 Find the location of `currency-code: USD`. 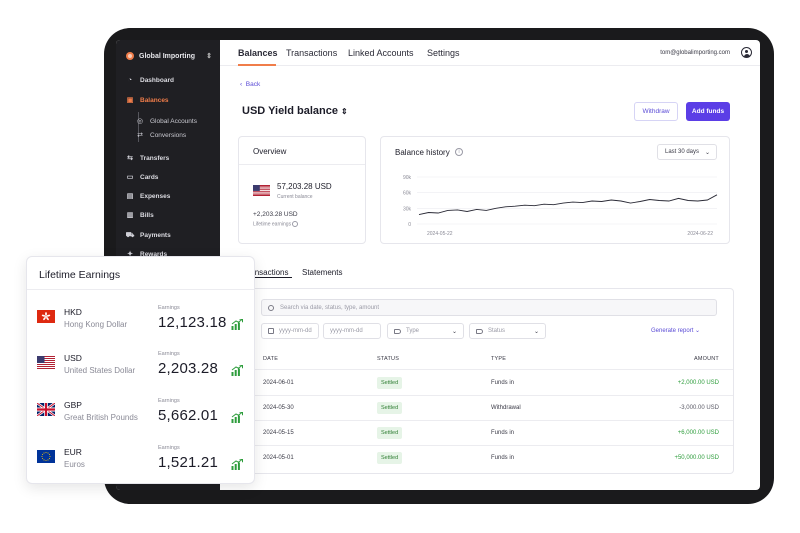

currency-code: USD is located at coordinates (73, 358).